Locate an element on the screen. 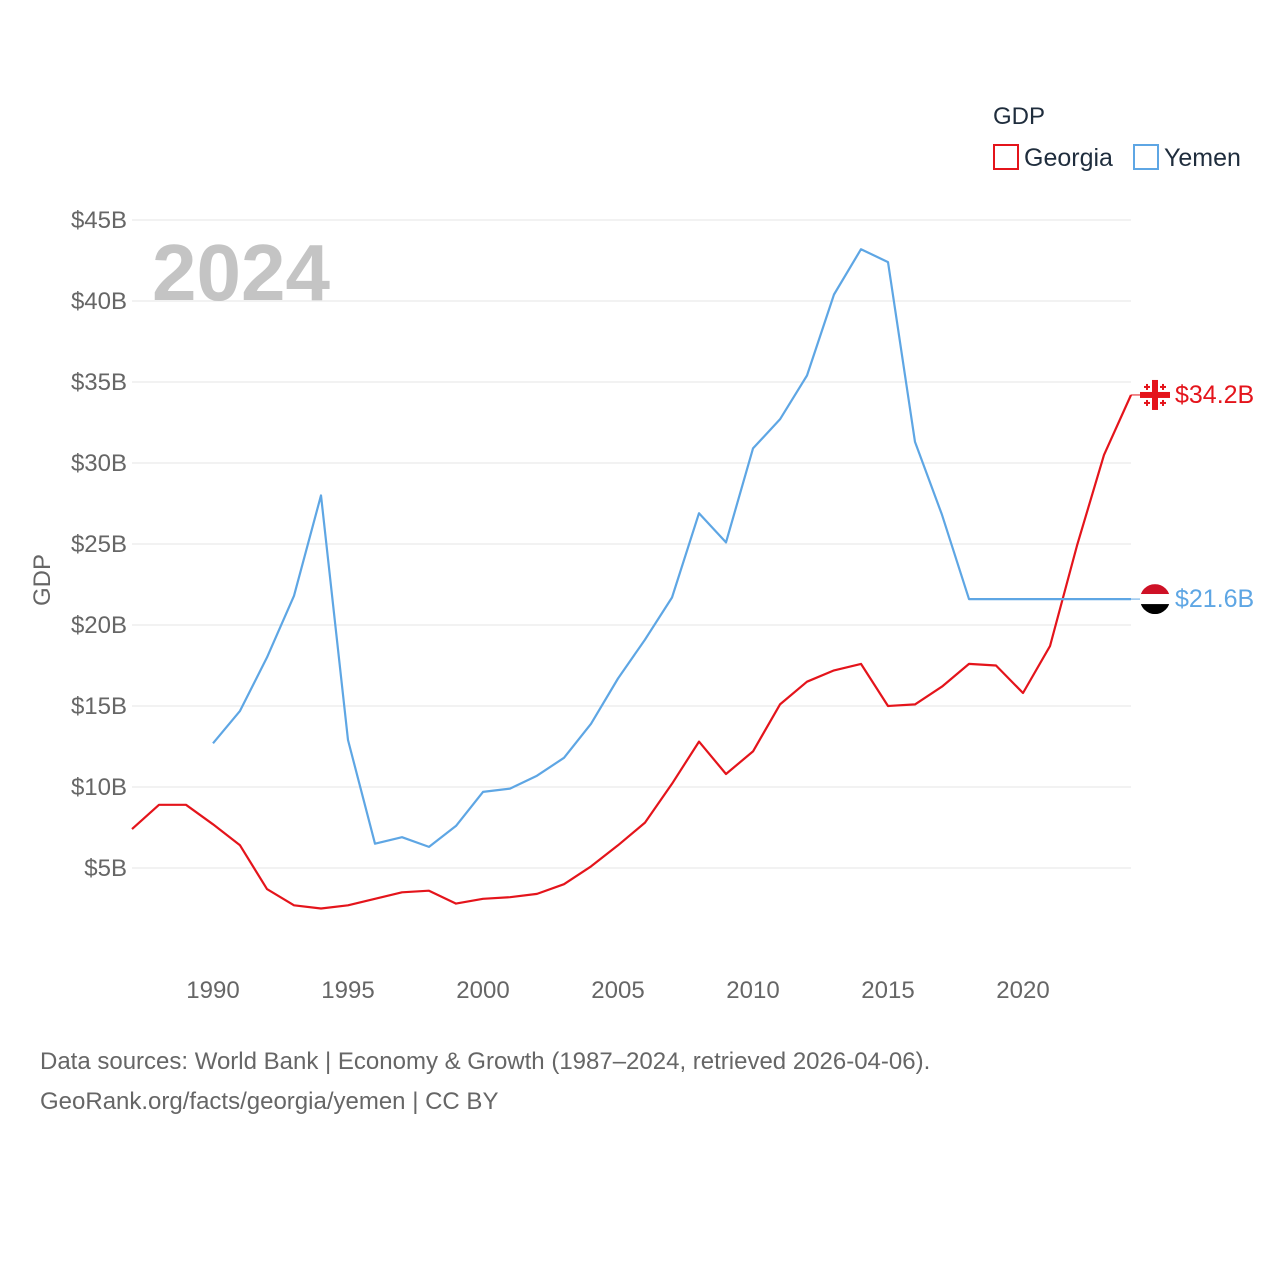 This screenshot has height=1280, width=1280. x-tick-label: 2005 is located at coordinates (617, 990).